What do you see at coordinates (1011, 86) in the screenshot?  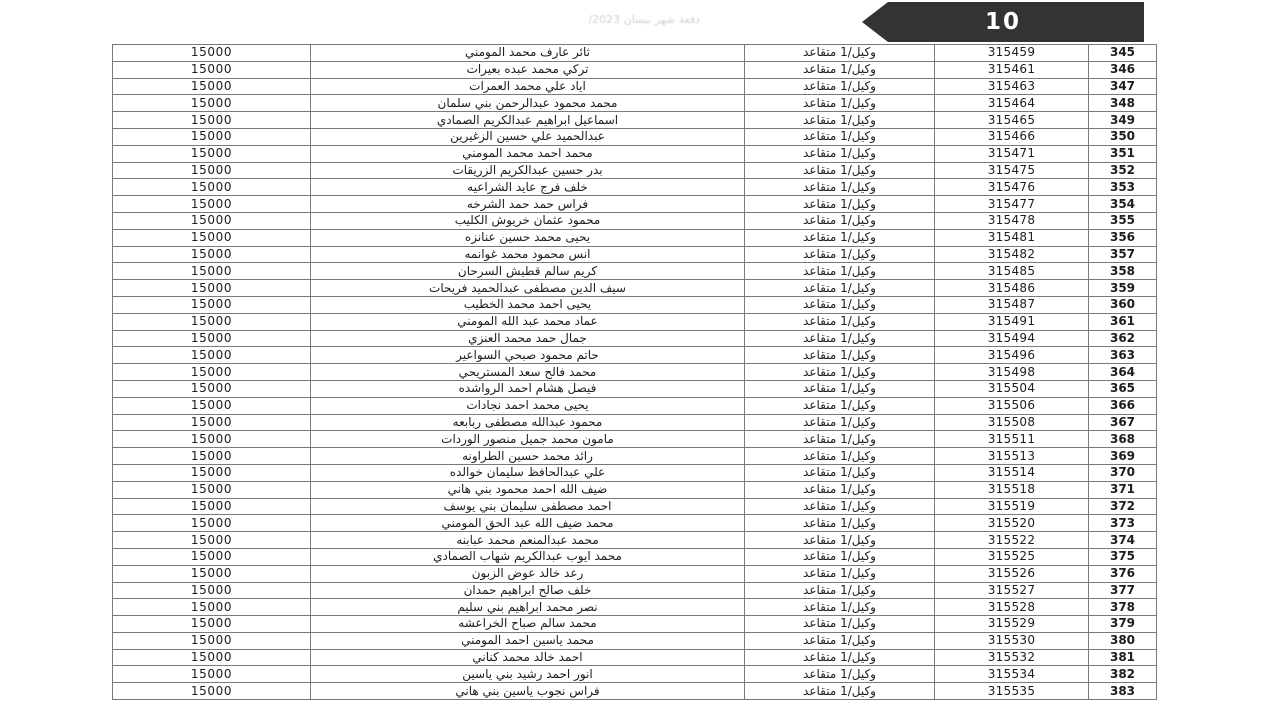 I see `cell-id: 315463` at bounding box center [1011, 86].